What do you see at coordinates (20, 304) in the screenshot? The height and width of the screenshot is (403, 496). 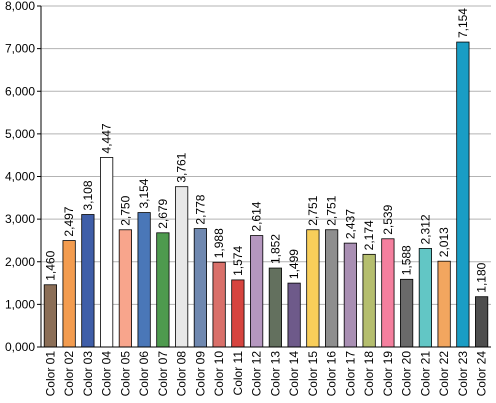 I see `y-tick-label: 1,000` at bounding box center [20, 304].